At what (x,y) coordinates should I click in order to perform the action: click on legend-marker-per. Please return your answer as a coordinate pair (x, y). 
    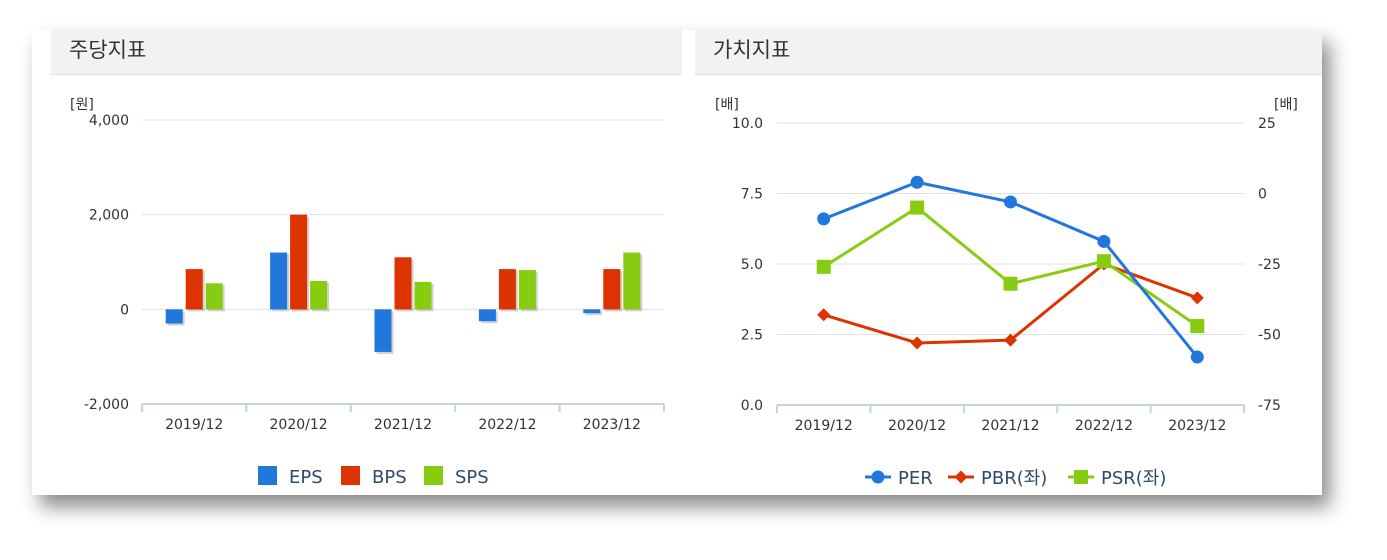
    Looking at the image, I should click on (878, 477).